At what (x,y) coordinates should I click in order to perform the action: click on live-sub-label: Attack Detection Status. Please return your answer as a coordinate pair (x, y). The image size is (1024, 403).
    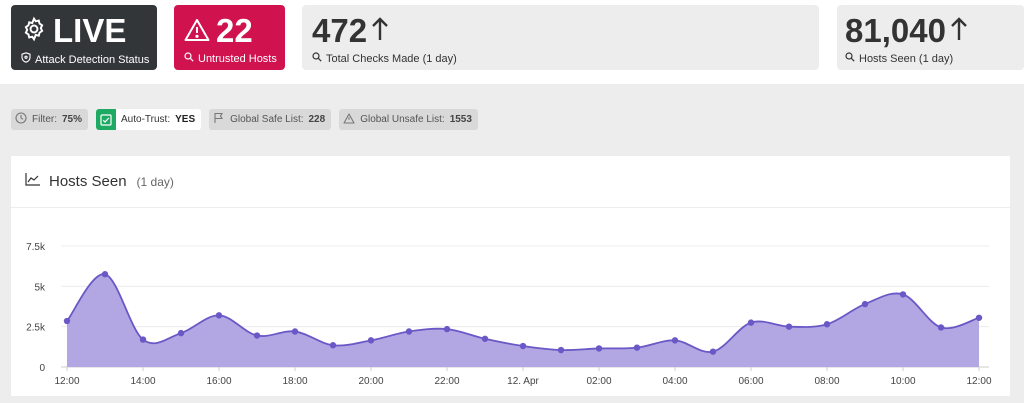
    Looking at the image, I should click on (92, 59).